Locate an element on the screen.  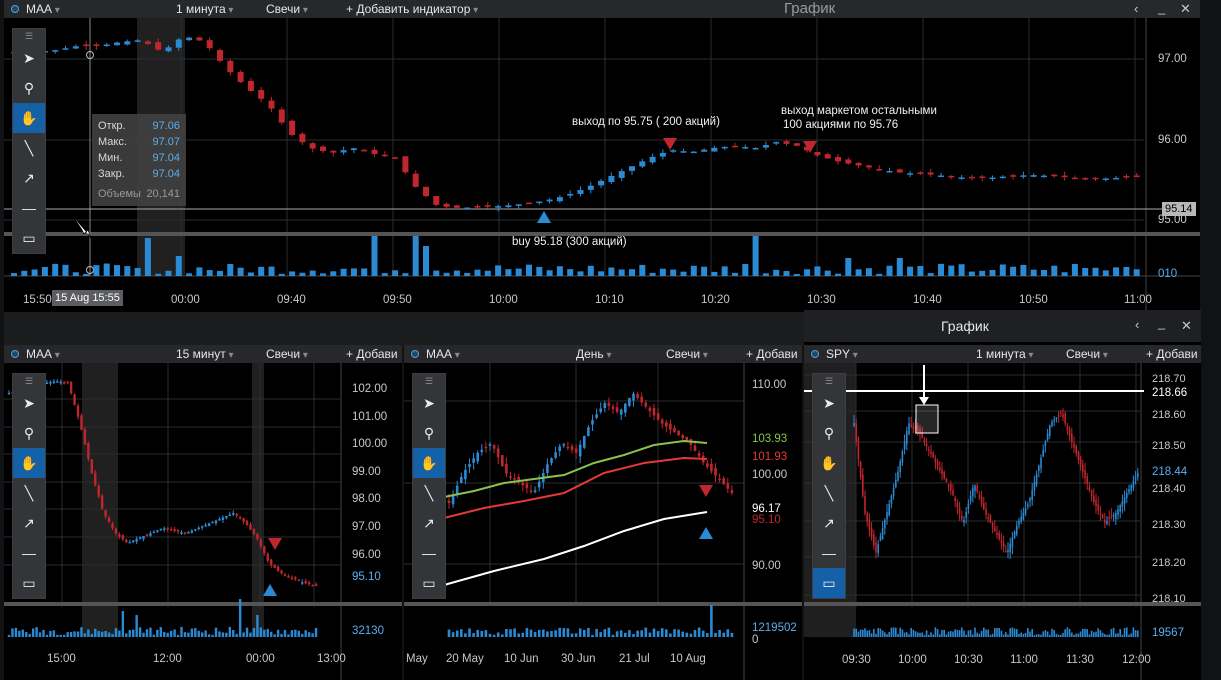
highlight-band is located at coordinates (100, 500).